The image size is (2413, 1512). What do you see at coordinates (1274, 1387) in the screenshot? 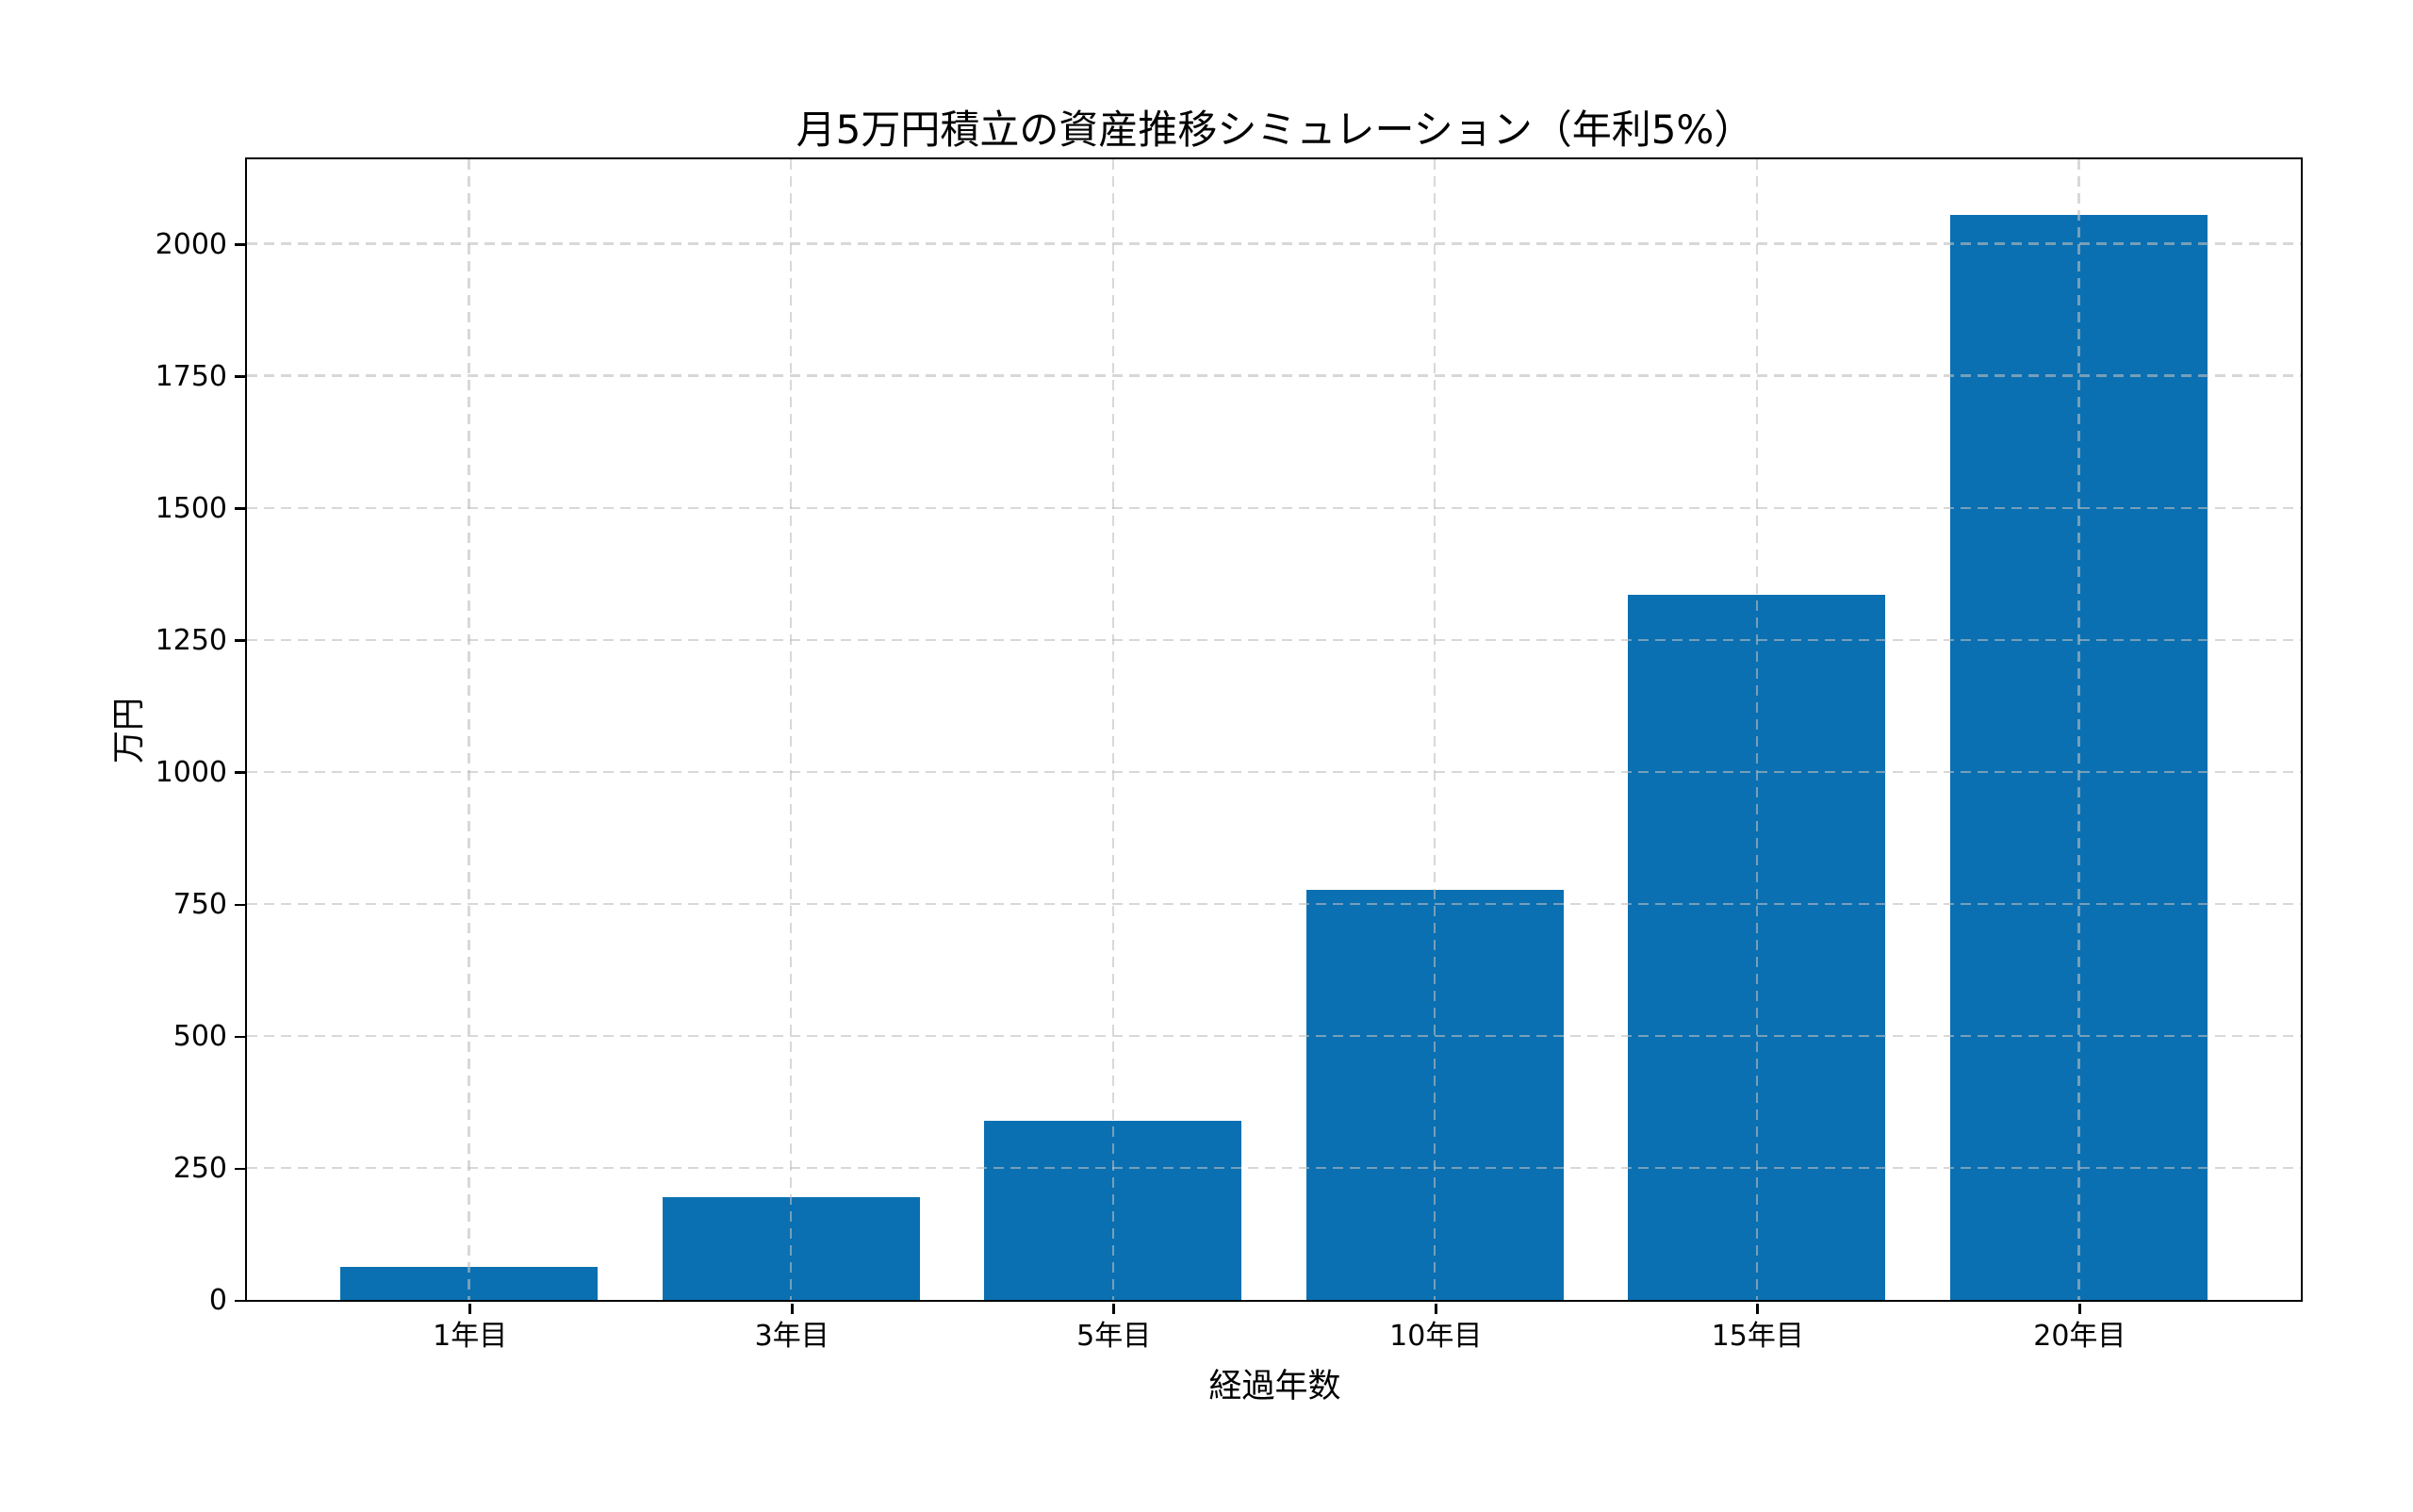
I see `x-axis-label: 経過年数` at bounding box center [1274, 1387].